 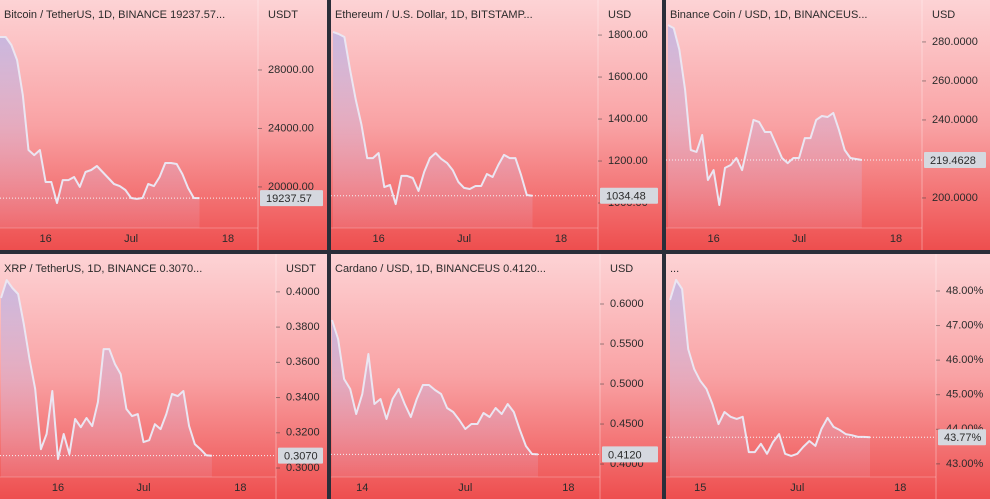 I want to click on y-tick-label: 0.5500, so click(x=627, y=344).